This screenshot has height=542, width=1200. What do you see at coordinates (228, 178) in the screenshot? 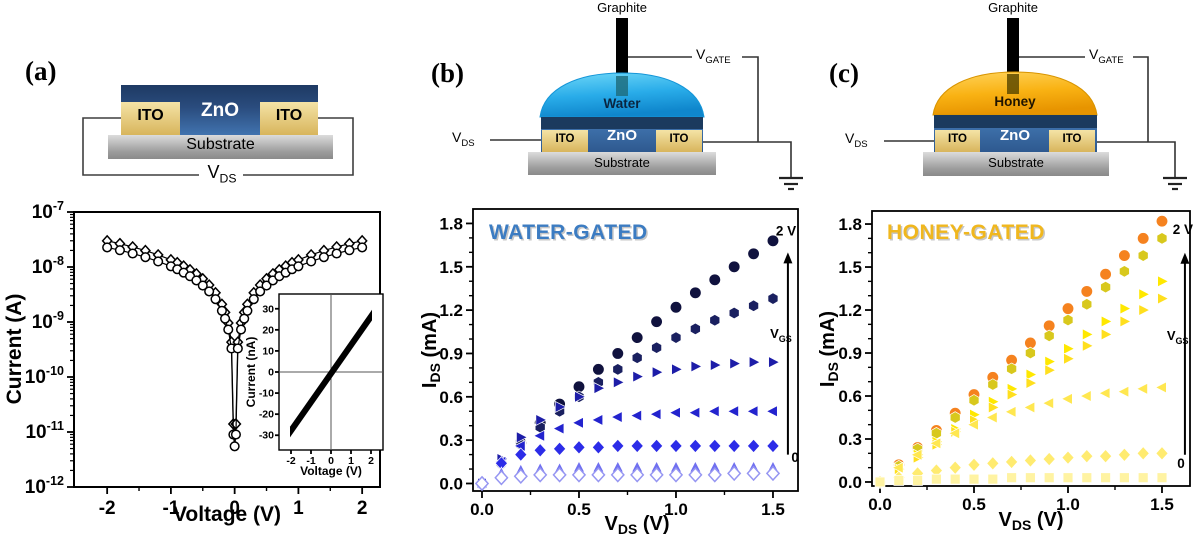
I see `vds-sub-a: DS` at bounding box center [228, 178].